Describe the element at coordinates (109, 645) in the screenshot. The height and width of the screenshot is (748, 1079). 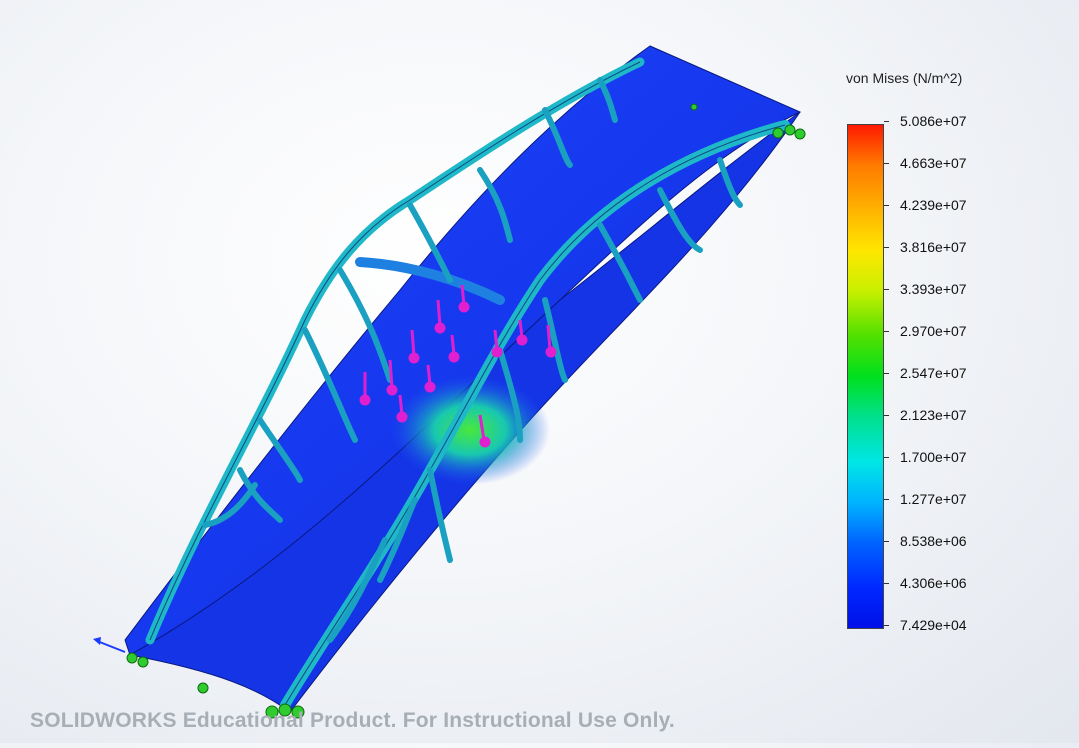
I see `axis-triad` at that location.